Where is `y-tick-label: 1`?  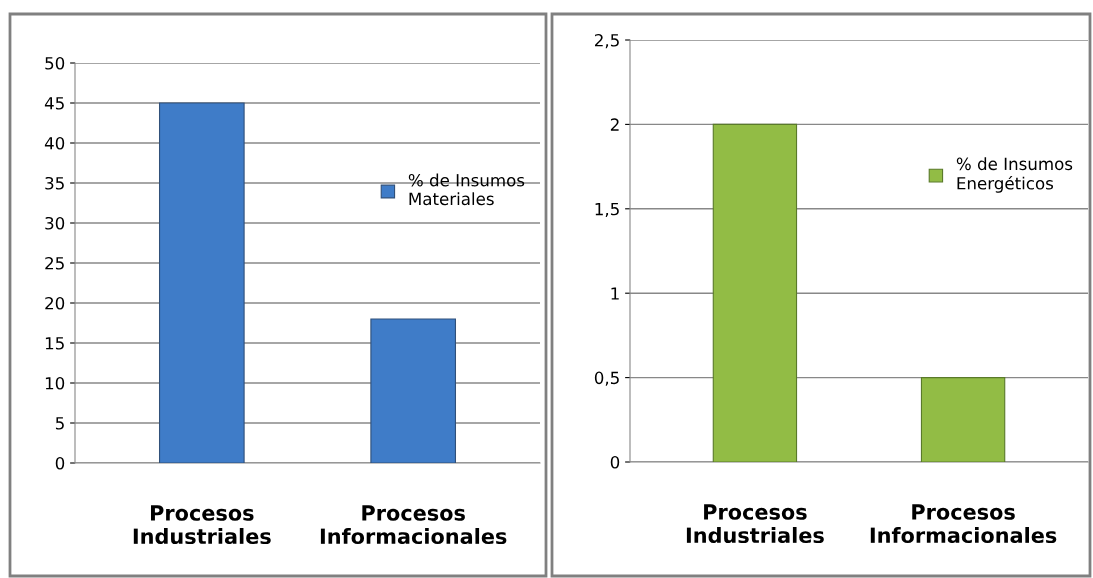
y-tick-label: 1 is located at coordinates (615, 293).